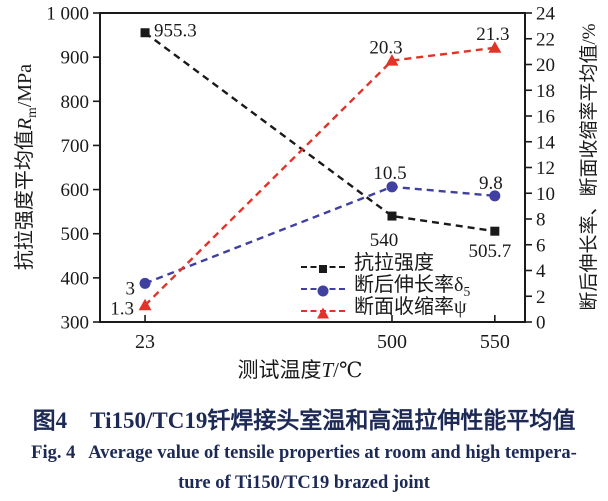 This screenshot has height=501, width=608. I want to click on legend-text: 断面收缩率ψ, so click(410, 307).